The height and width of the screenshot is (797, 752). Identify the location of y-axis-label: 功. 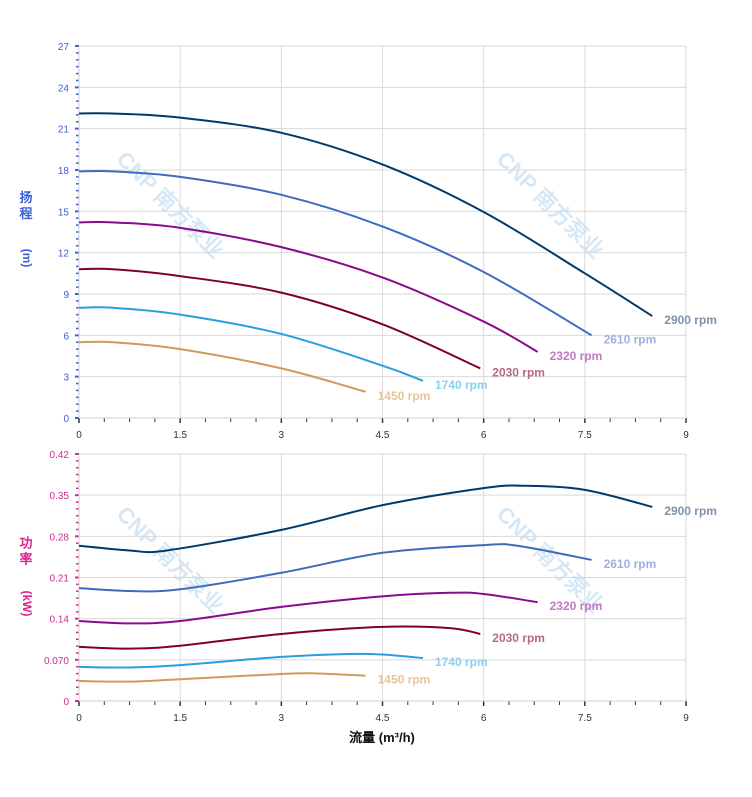
(25, 543).